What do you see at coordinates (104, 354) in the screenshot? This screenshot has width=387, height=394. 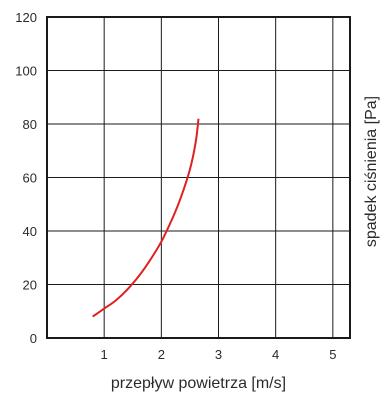 I see `x-tick-label-0: 1` at bounding box center [104, 354].